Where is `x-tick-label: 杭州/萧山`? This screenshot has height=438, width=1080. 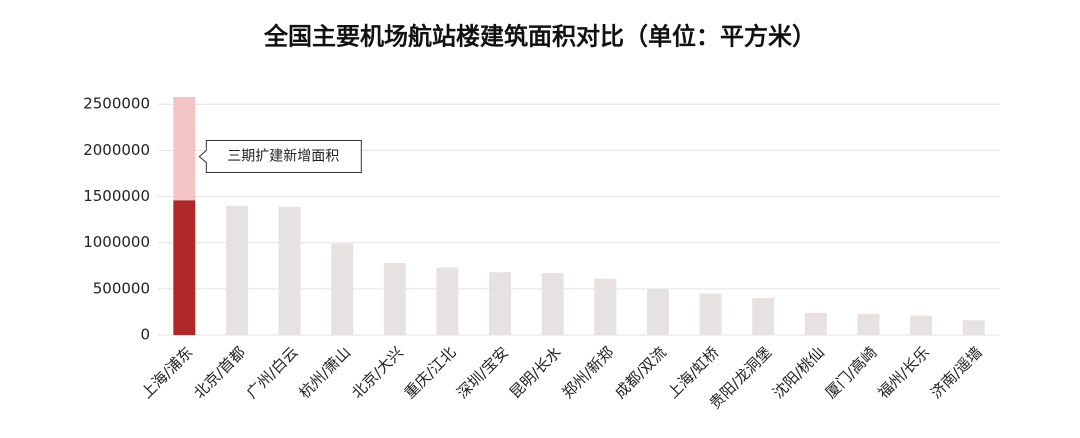 x-tick-label: 杭州/萧山 is located at coordinates (324, 372).